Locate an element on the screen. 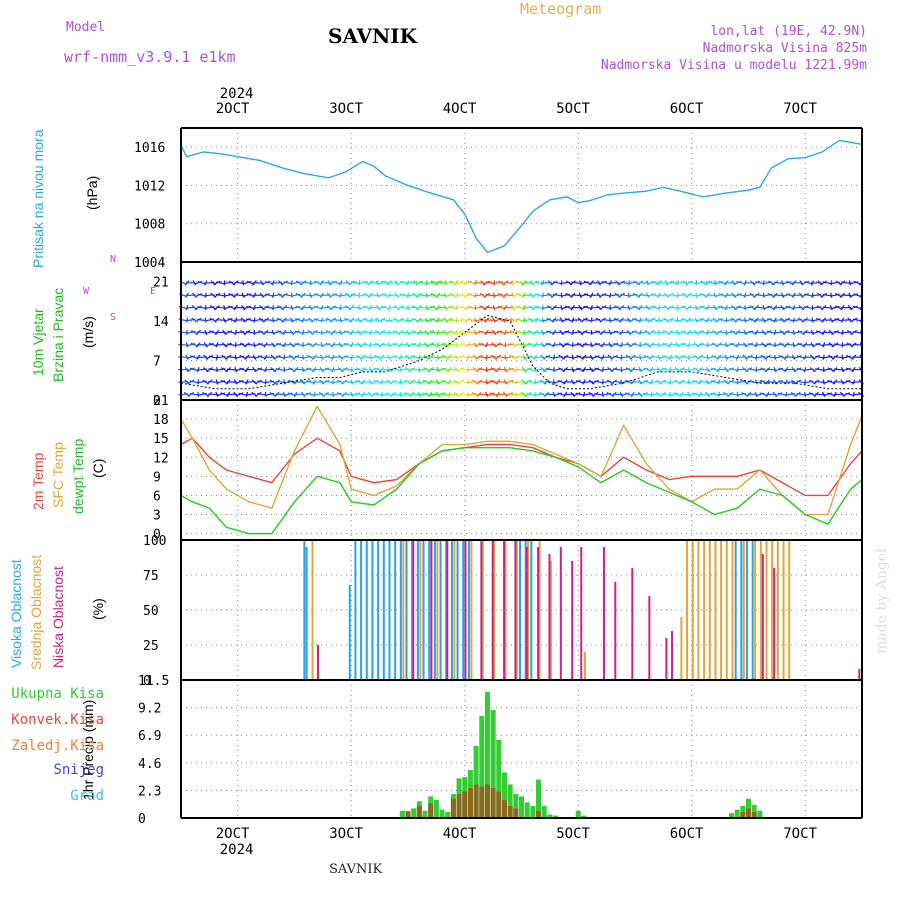 This screenshot has width=900, height=900. wind-tick-label: 21 is located at coordinates (161, 283).